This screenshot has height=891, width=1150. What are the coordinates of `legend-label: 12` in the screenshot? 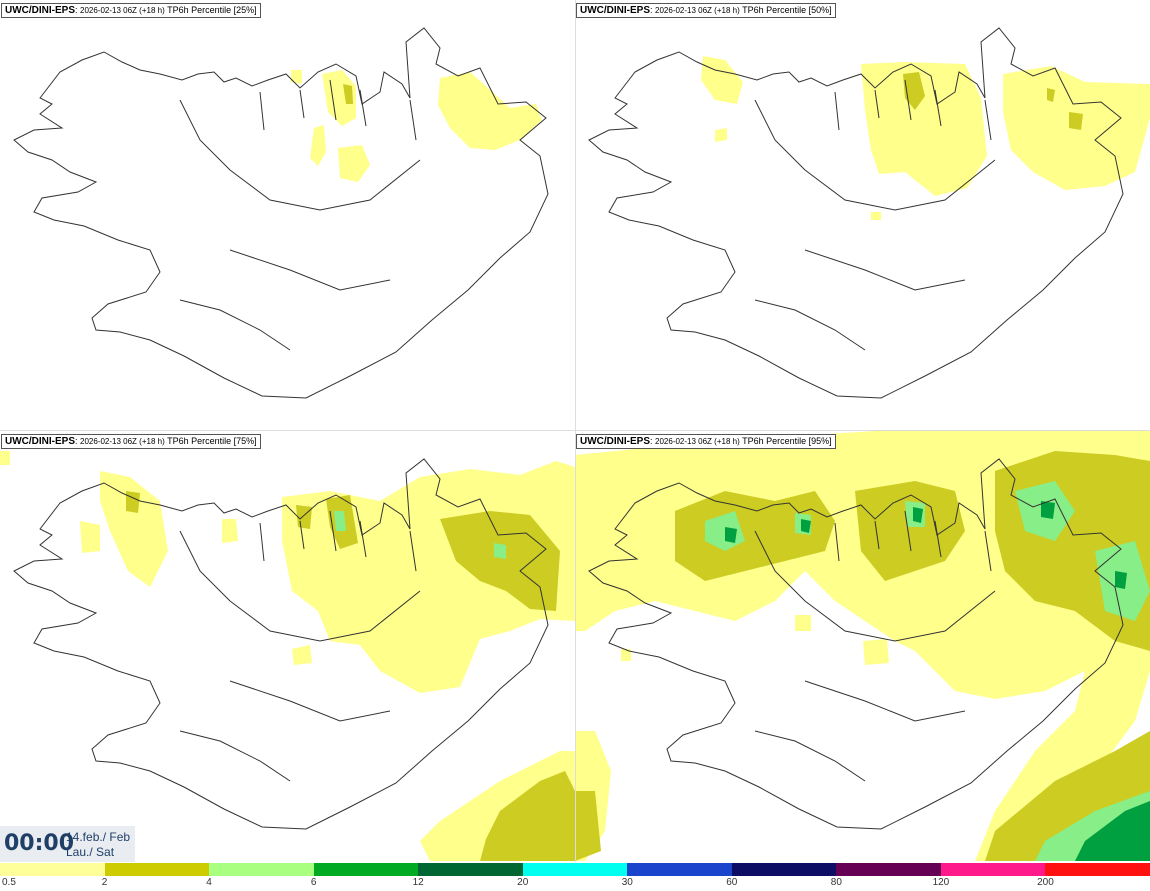 It's located at (418, 882).